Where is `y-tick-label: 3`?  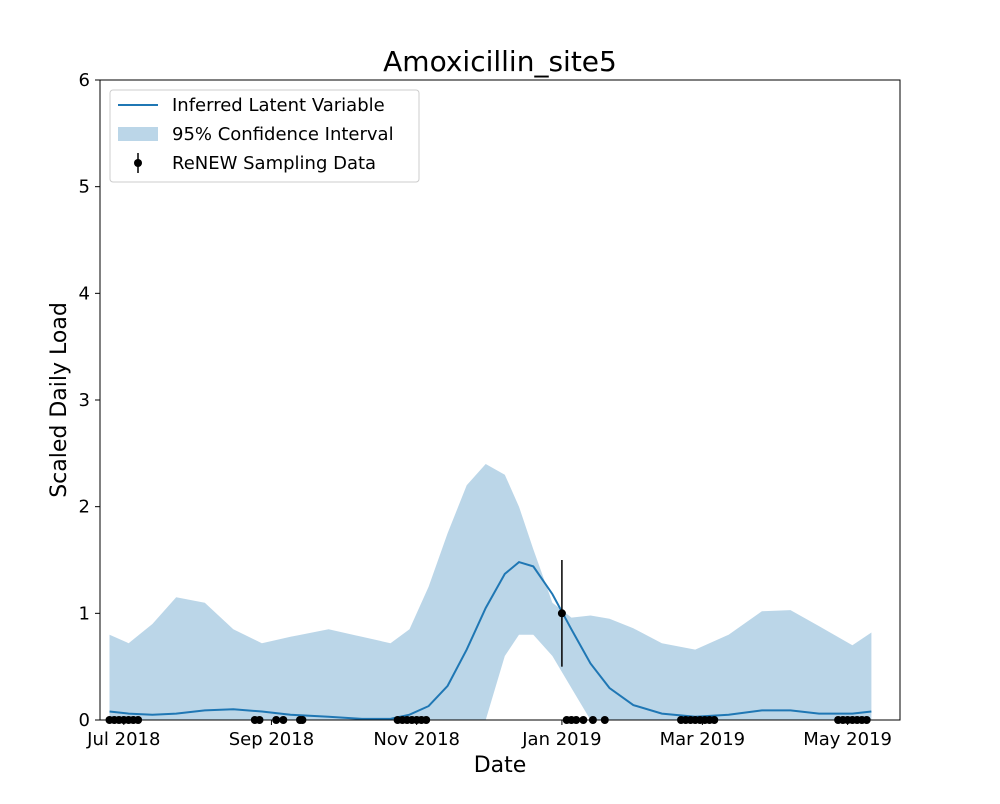
y-tick-label: 3 is located at coordinates (84, 400).